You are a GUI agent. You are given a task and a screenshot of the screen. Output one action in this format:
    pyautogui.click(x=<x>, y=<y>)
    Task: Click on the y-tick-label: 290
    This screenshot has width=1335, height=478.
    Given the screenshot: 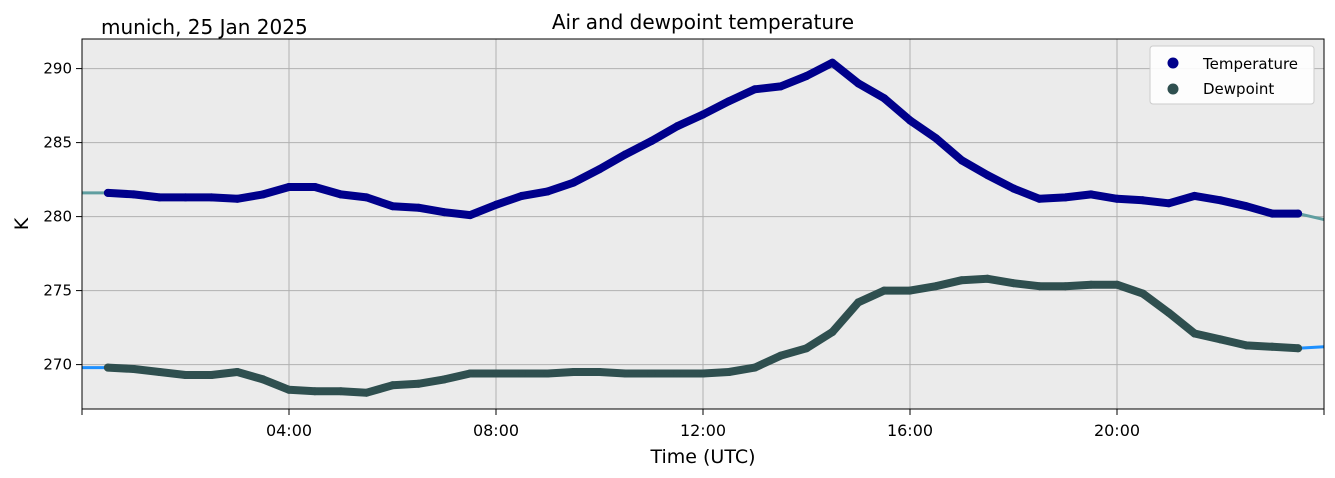 What is the action you would take?
    pyautogui.click(x=57, y=69)
    